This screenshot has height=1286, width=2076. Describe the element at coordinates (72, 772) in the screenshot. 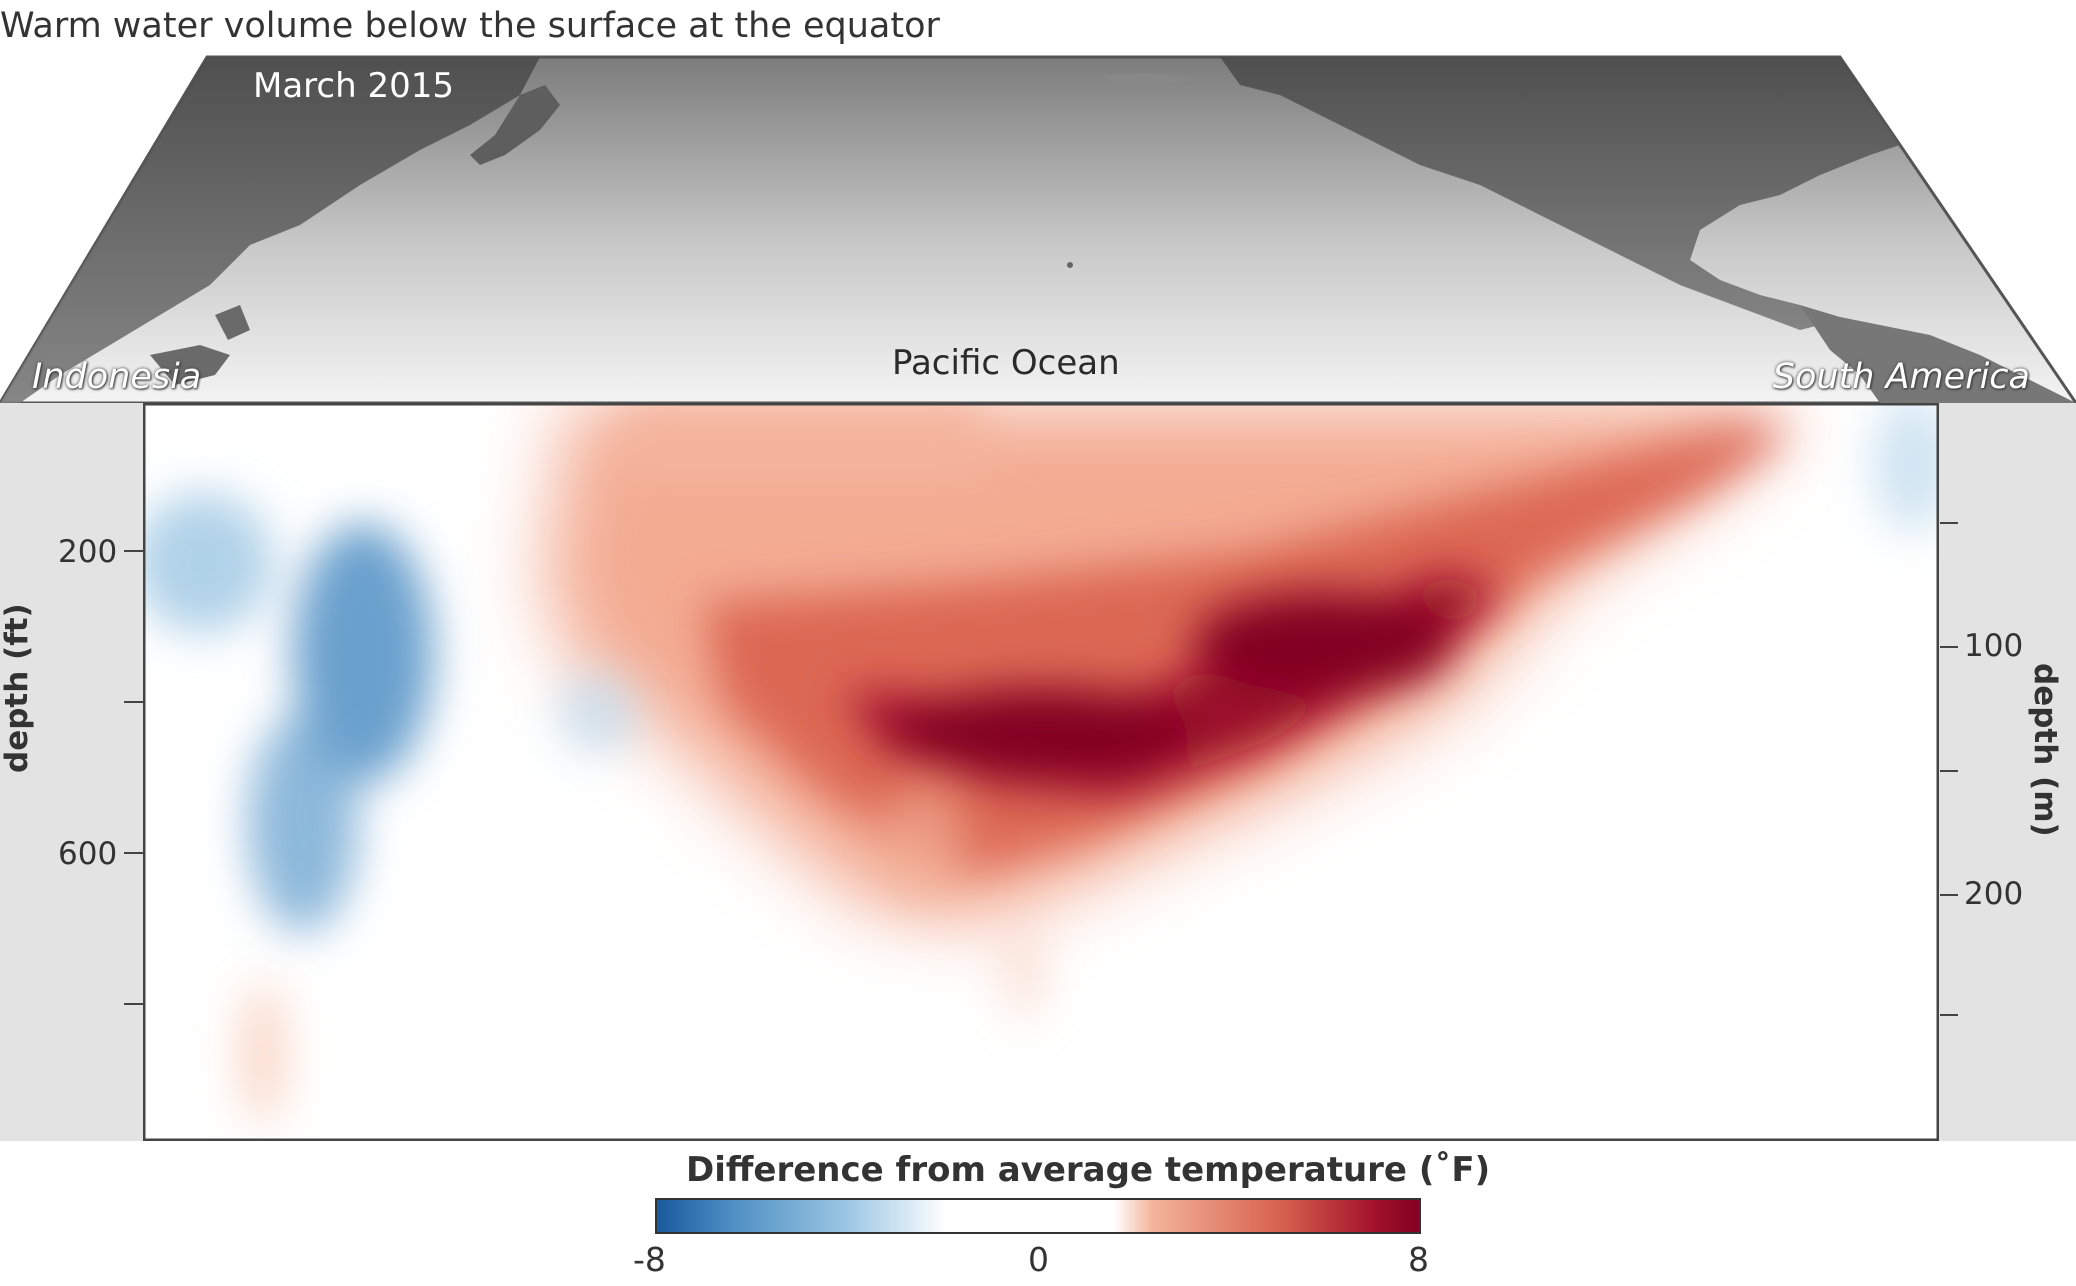

I see `left-axis-panel` at that location.